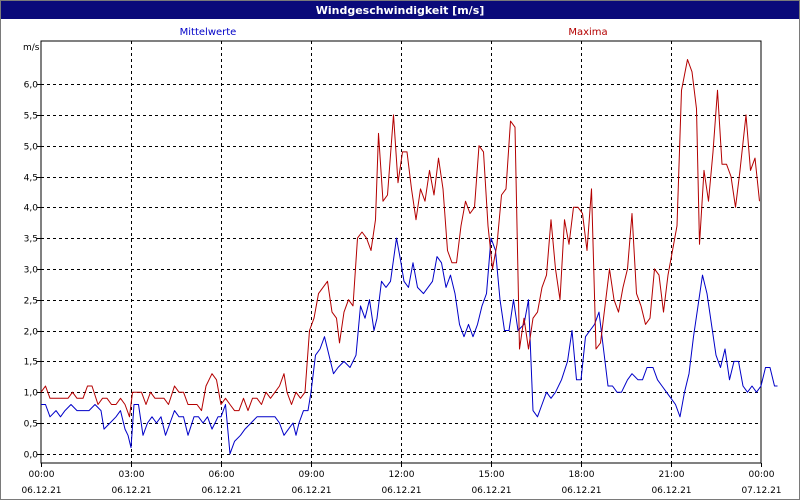  What do you see at coordinates (31, 209) in the screenshot?
I see `y-tick-label: 4,0` at bounding box center [31, 209].